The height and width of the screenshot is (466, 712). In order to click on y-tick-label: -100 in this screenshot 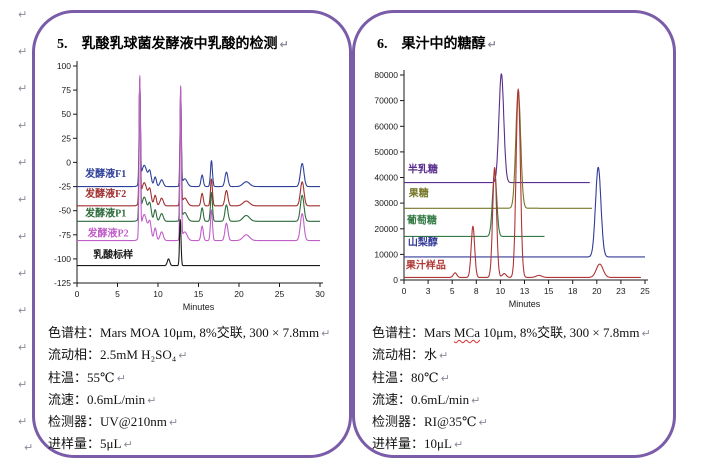, I will do `click(62, 259)`.